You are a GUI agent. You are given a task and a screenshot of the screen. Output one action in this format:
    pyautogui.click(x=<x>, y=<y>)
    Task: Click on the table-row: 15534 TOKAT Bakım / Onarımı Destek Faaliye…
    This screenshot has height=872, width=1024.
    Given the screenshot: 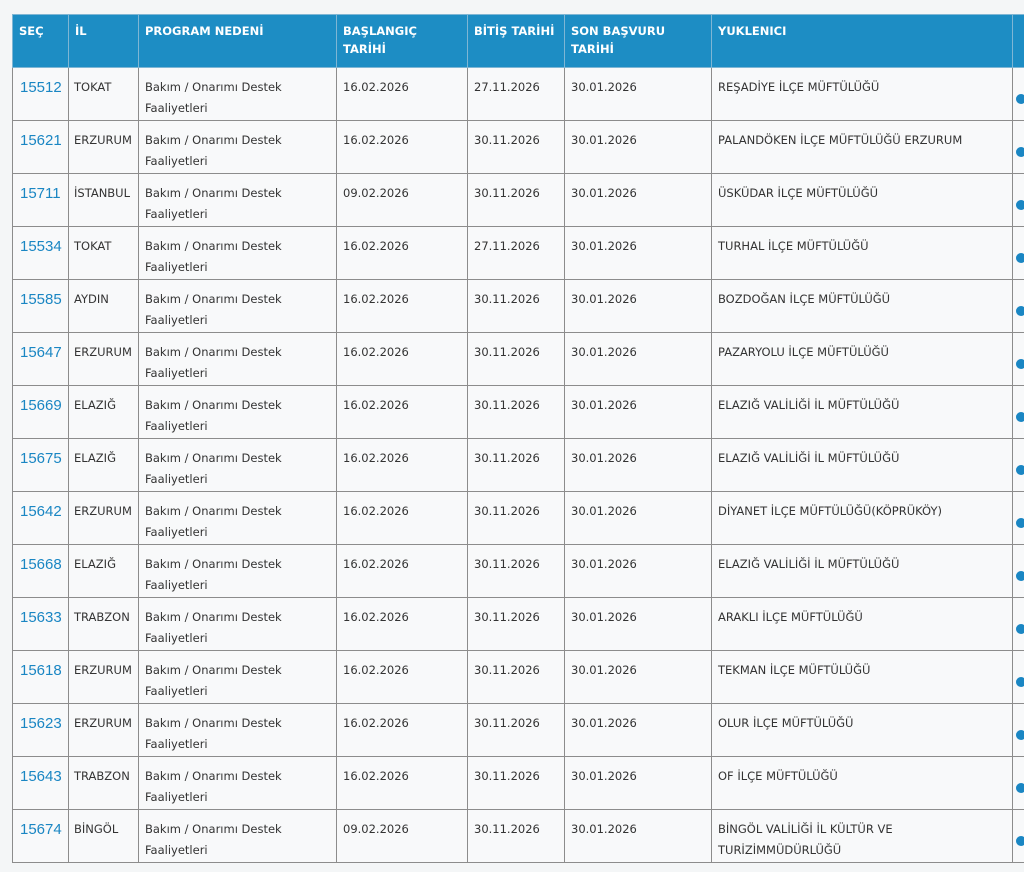 What is the action you would take?
    pyautogui.click(x=518, y=253)
    